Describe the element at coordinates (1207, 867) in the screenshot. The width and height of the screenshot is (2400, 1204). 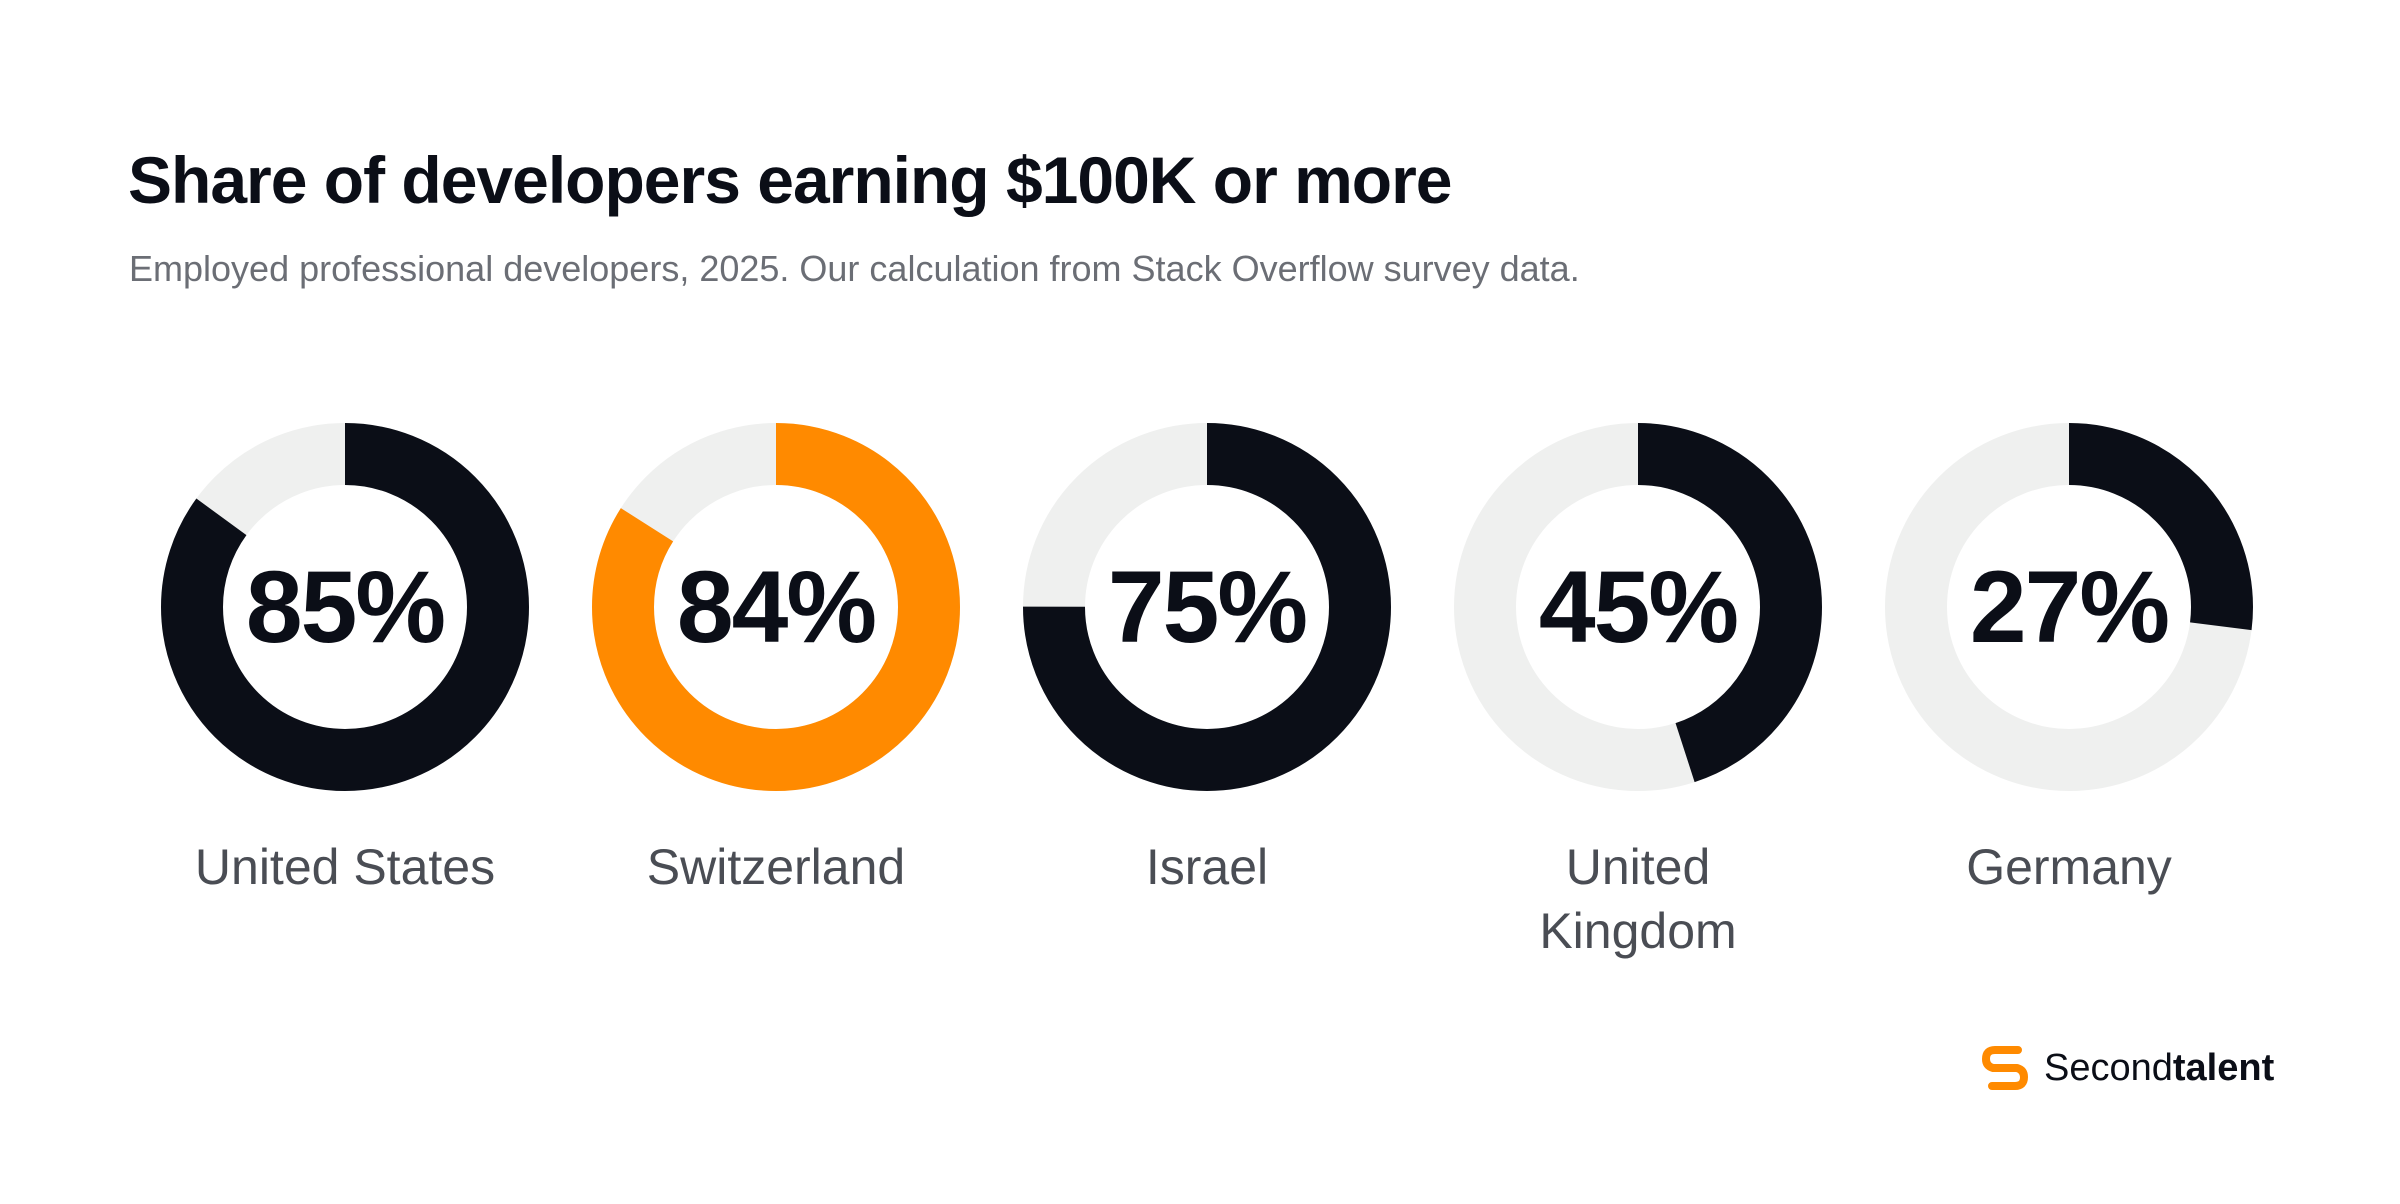
I see `category-label-israel: Israel` at that location.